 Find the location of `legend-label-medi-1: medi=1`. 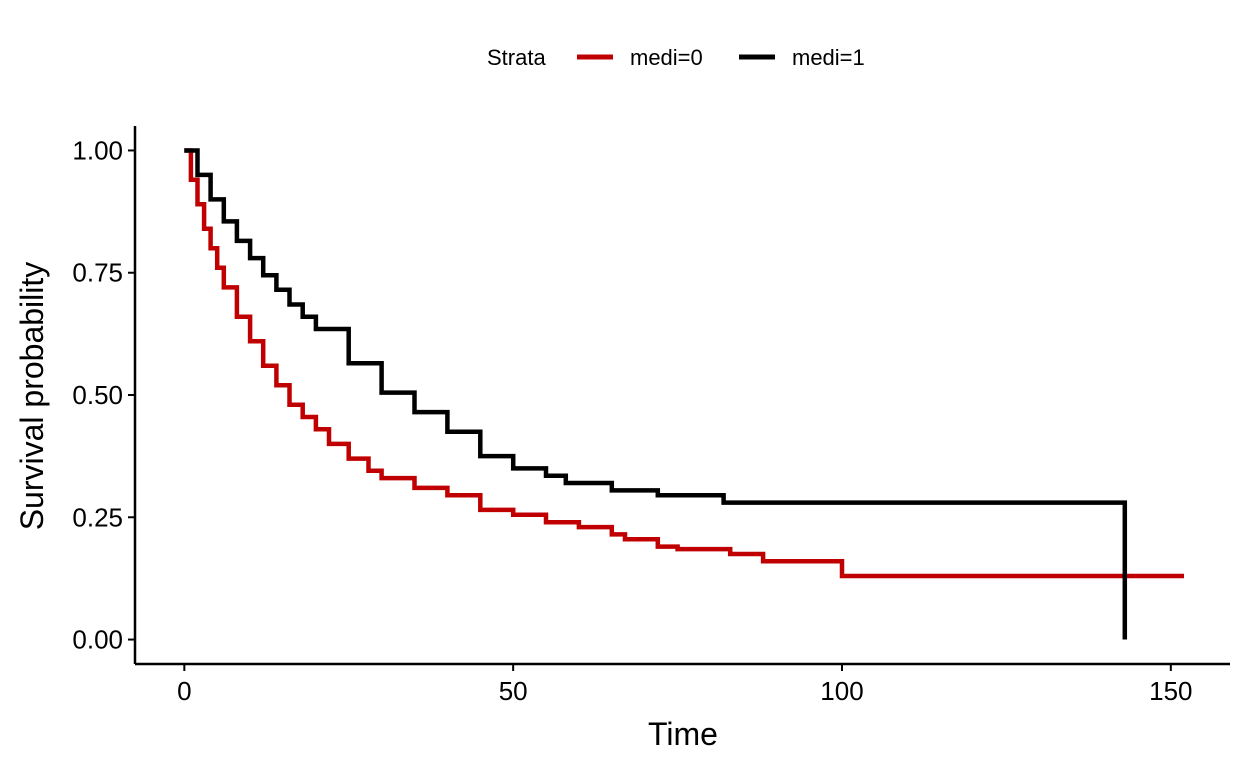

legend-label-medi-1: medi=1 is located at coordinates (828, 57).